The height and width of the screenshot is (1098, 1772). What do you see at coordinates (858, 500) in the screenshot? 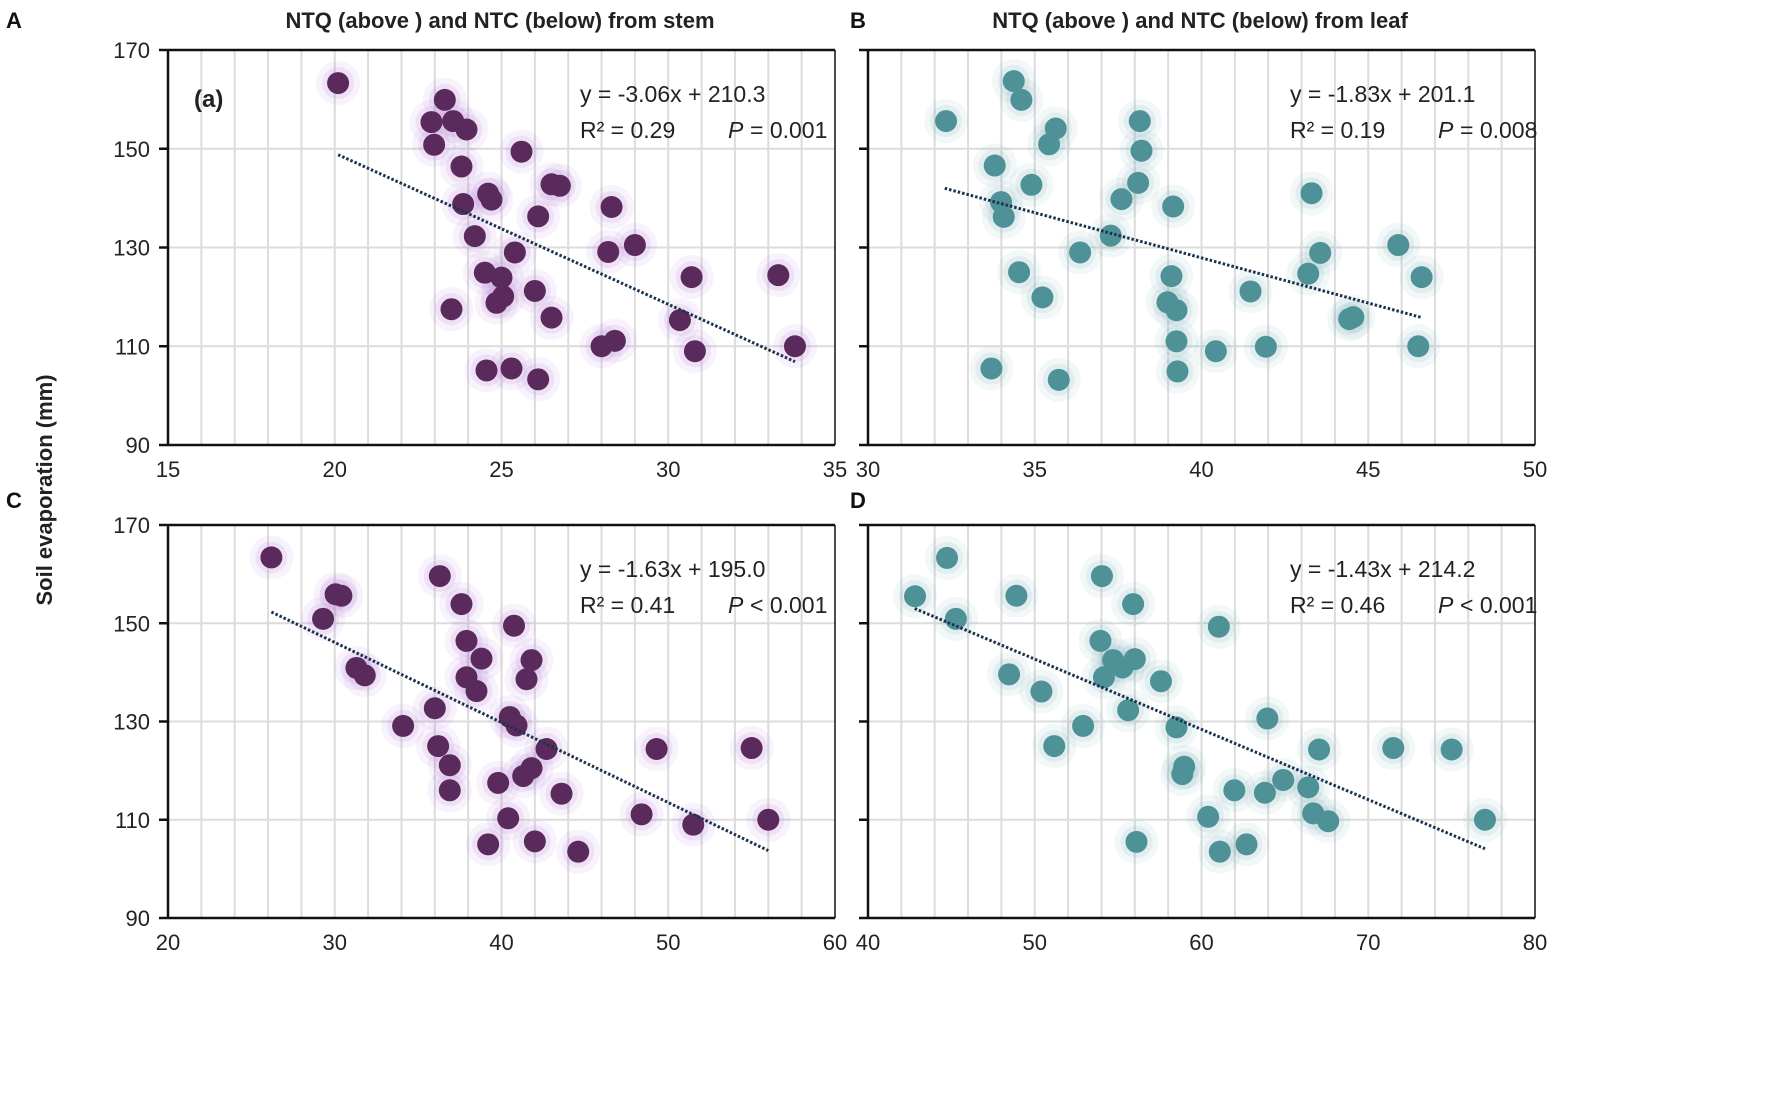
I see `panel-letter: D` at bounding box center [858, 500].